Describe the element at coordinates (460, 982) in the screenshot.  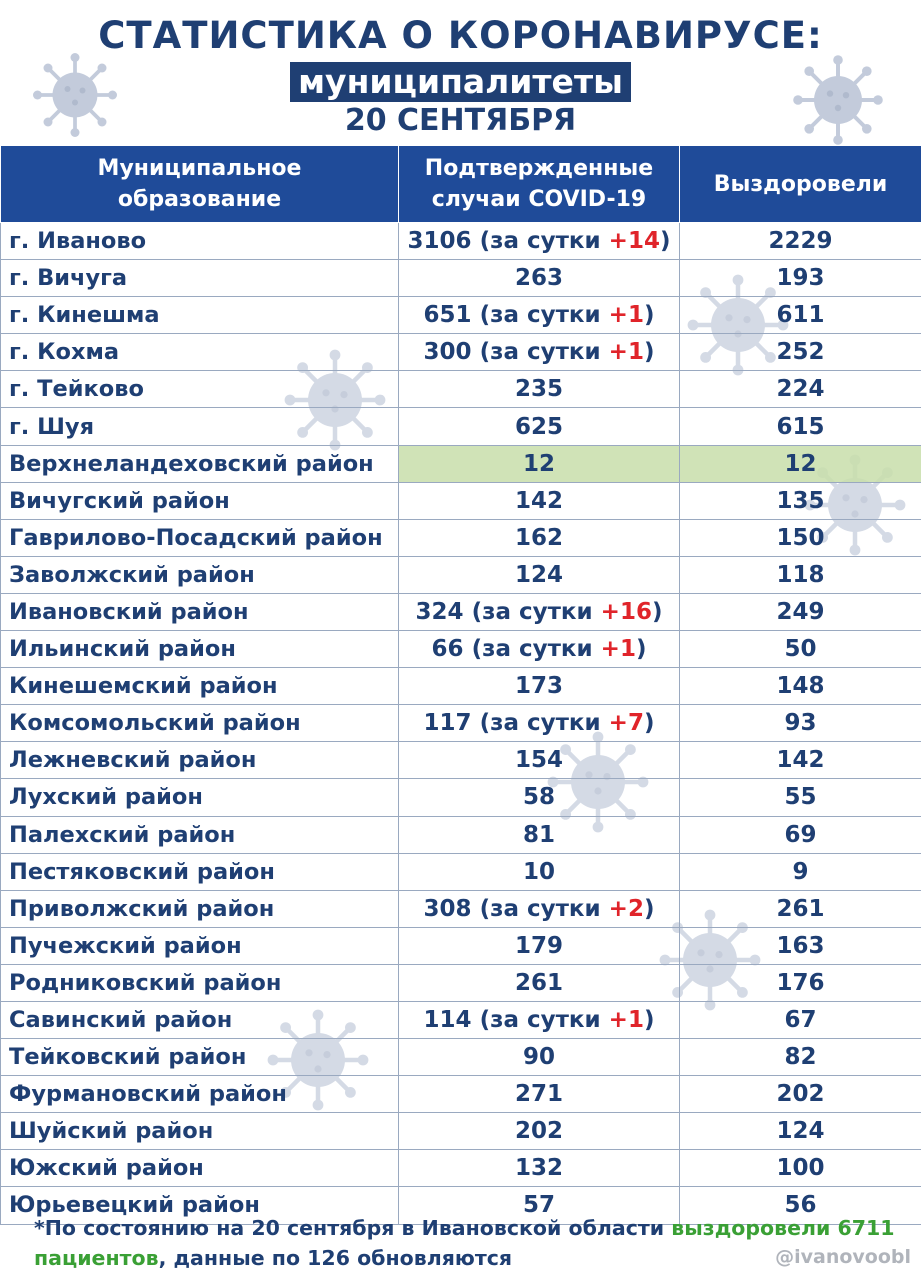
I see `table-row: Родниковский район 261 176` at that location.